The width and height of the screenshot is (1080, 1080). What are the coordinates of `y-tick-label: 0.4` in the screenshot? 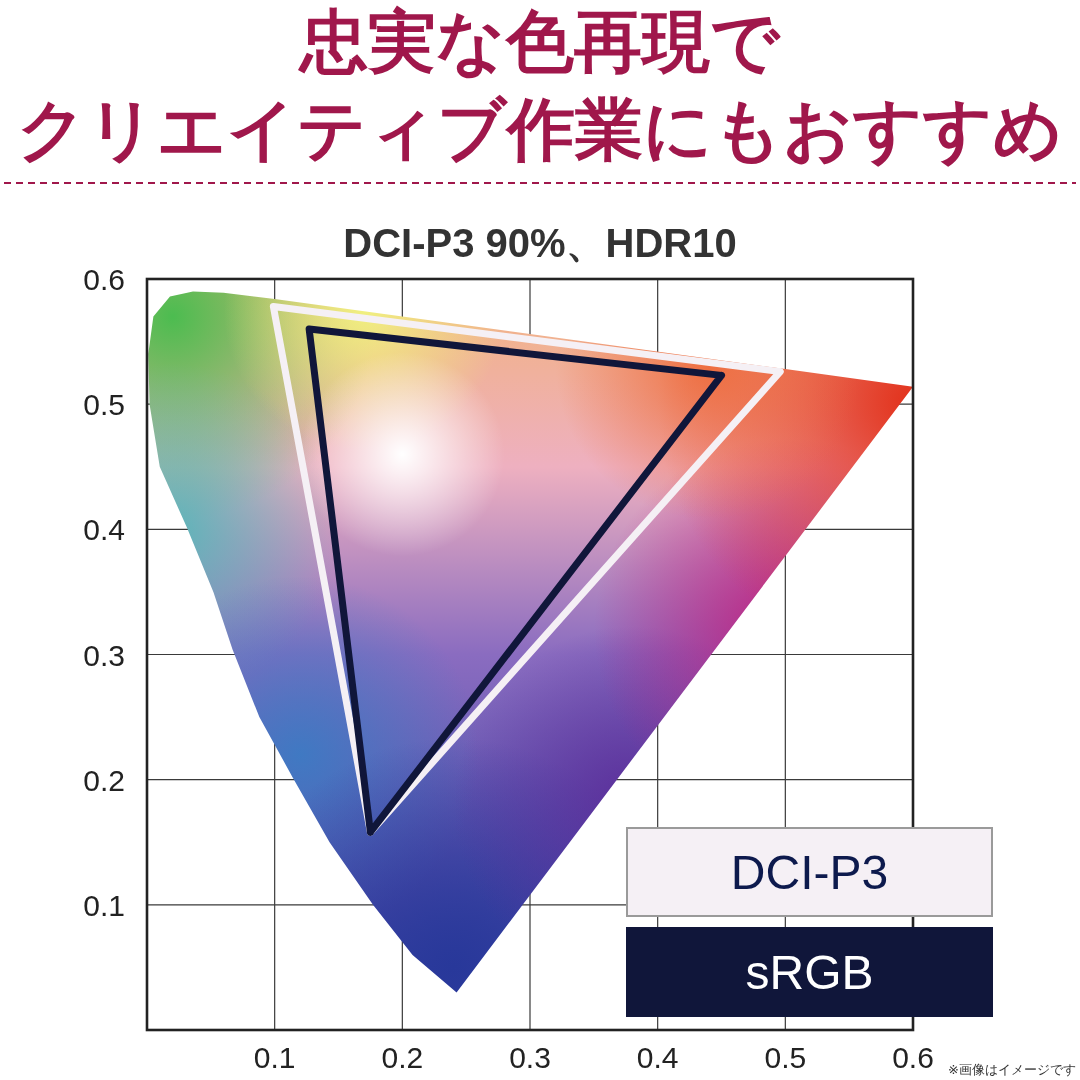 It's located at (104, 530).